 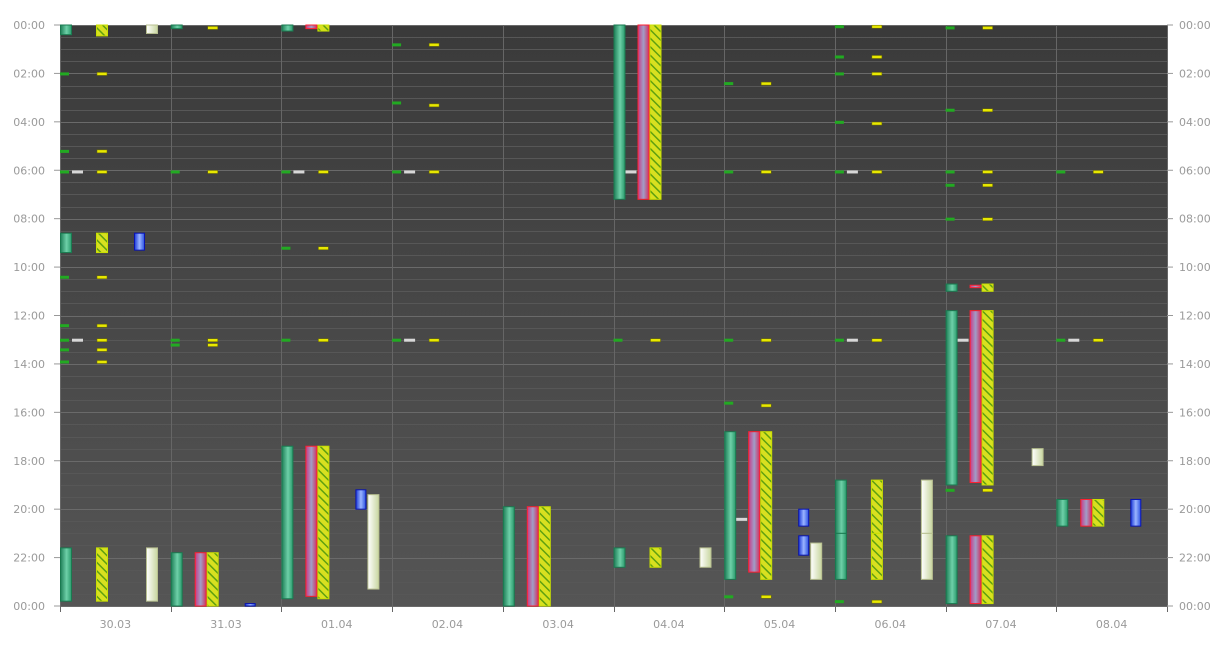 What do you see at coordinates (29, 364) in the screenshot?
I see `y-tick-label-left: 14:00` at bounding box center [29, 364].